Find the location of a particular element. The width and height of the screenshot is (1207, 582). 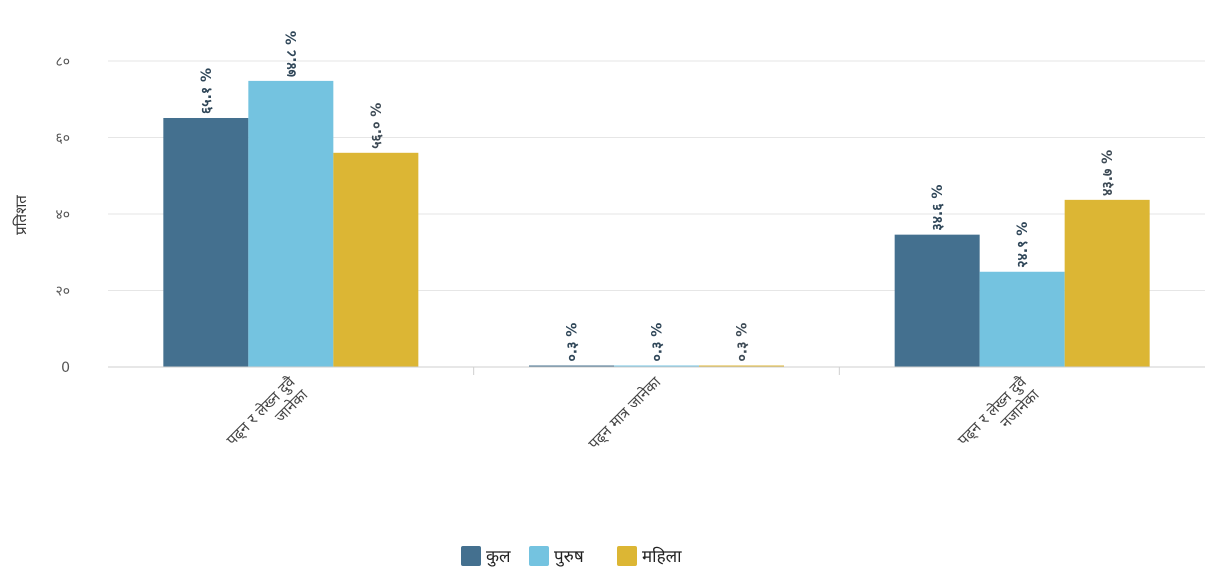

x-tick-label: पढ्न मात्र जानेका is located at coordinates (625, 412).